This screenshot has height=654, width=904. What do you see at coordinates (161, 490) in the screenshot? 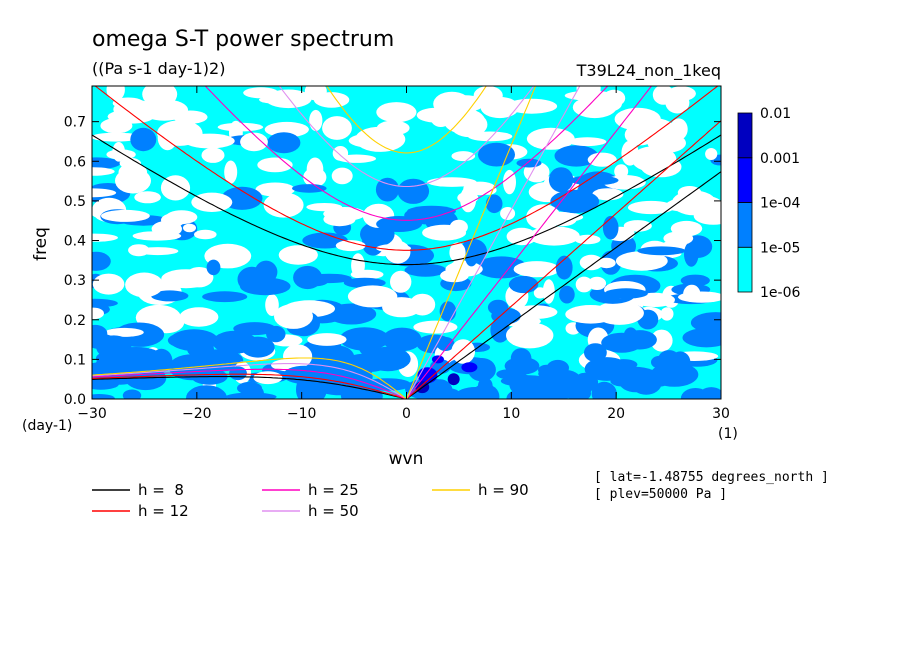
I see `legend-label: h = 8` at bounding box center [161, 490].